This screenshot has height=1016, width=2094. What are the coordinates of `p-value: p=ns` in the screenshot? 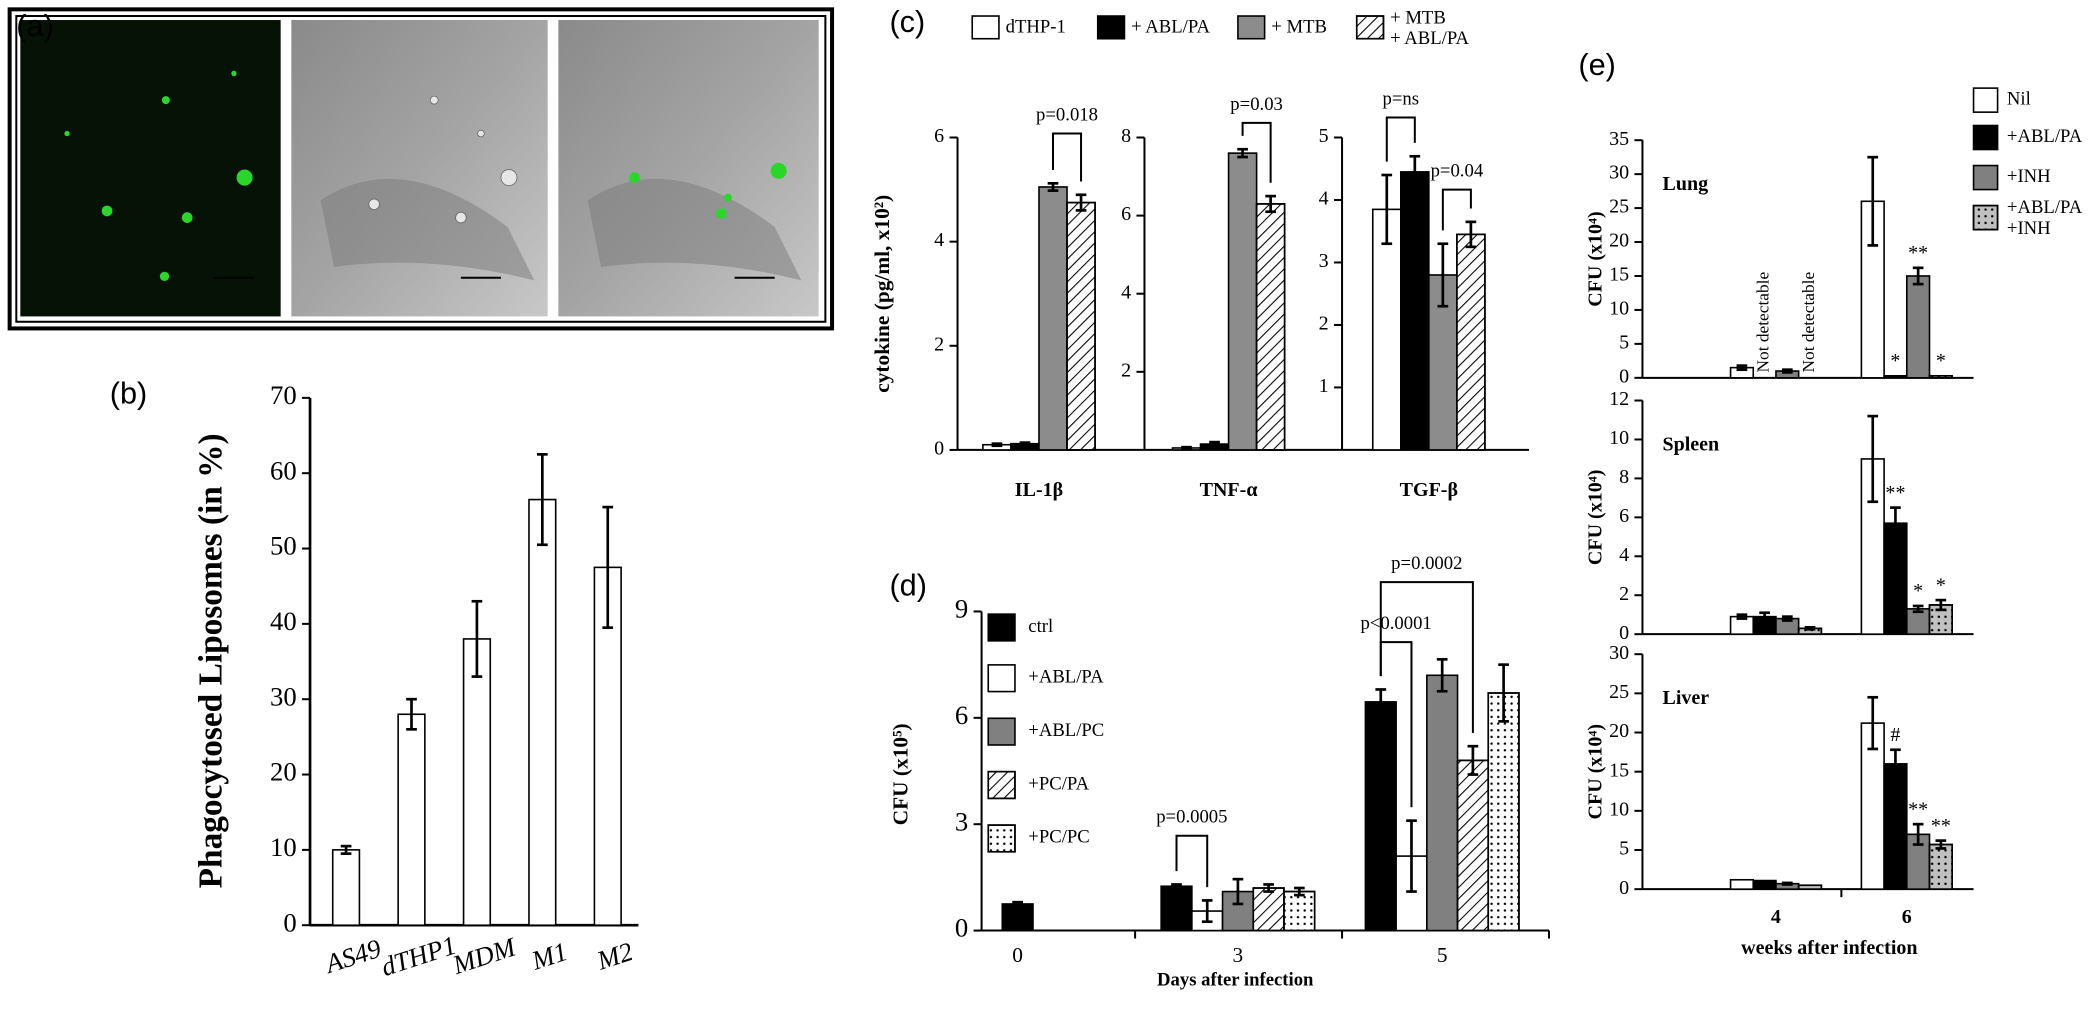 It's located at (1401, 98).